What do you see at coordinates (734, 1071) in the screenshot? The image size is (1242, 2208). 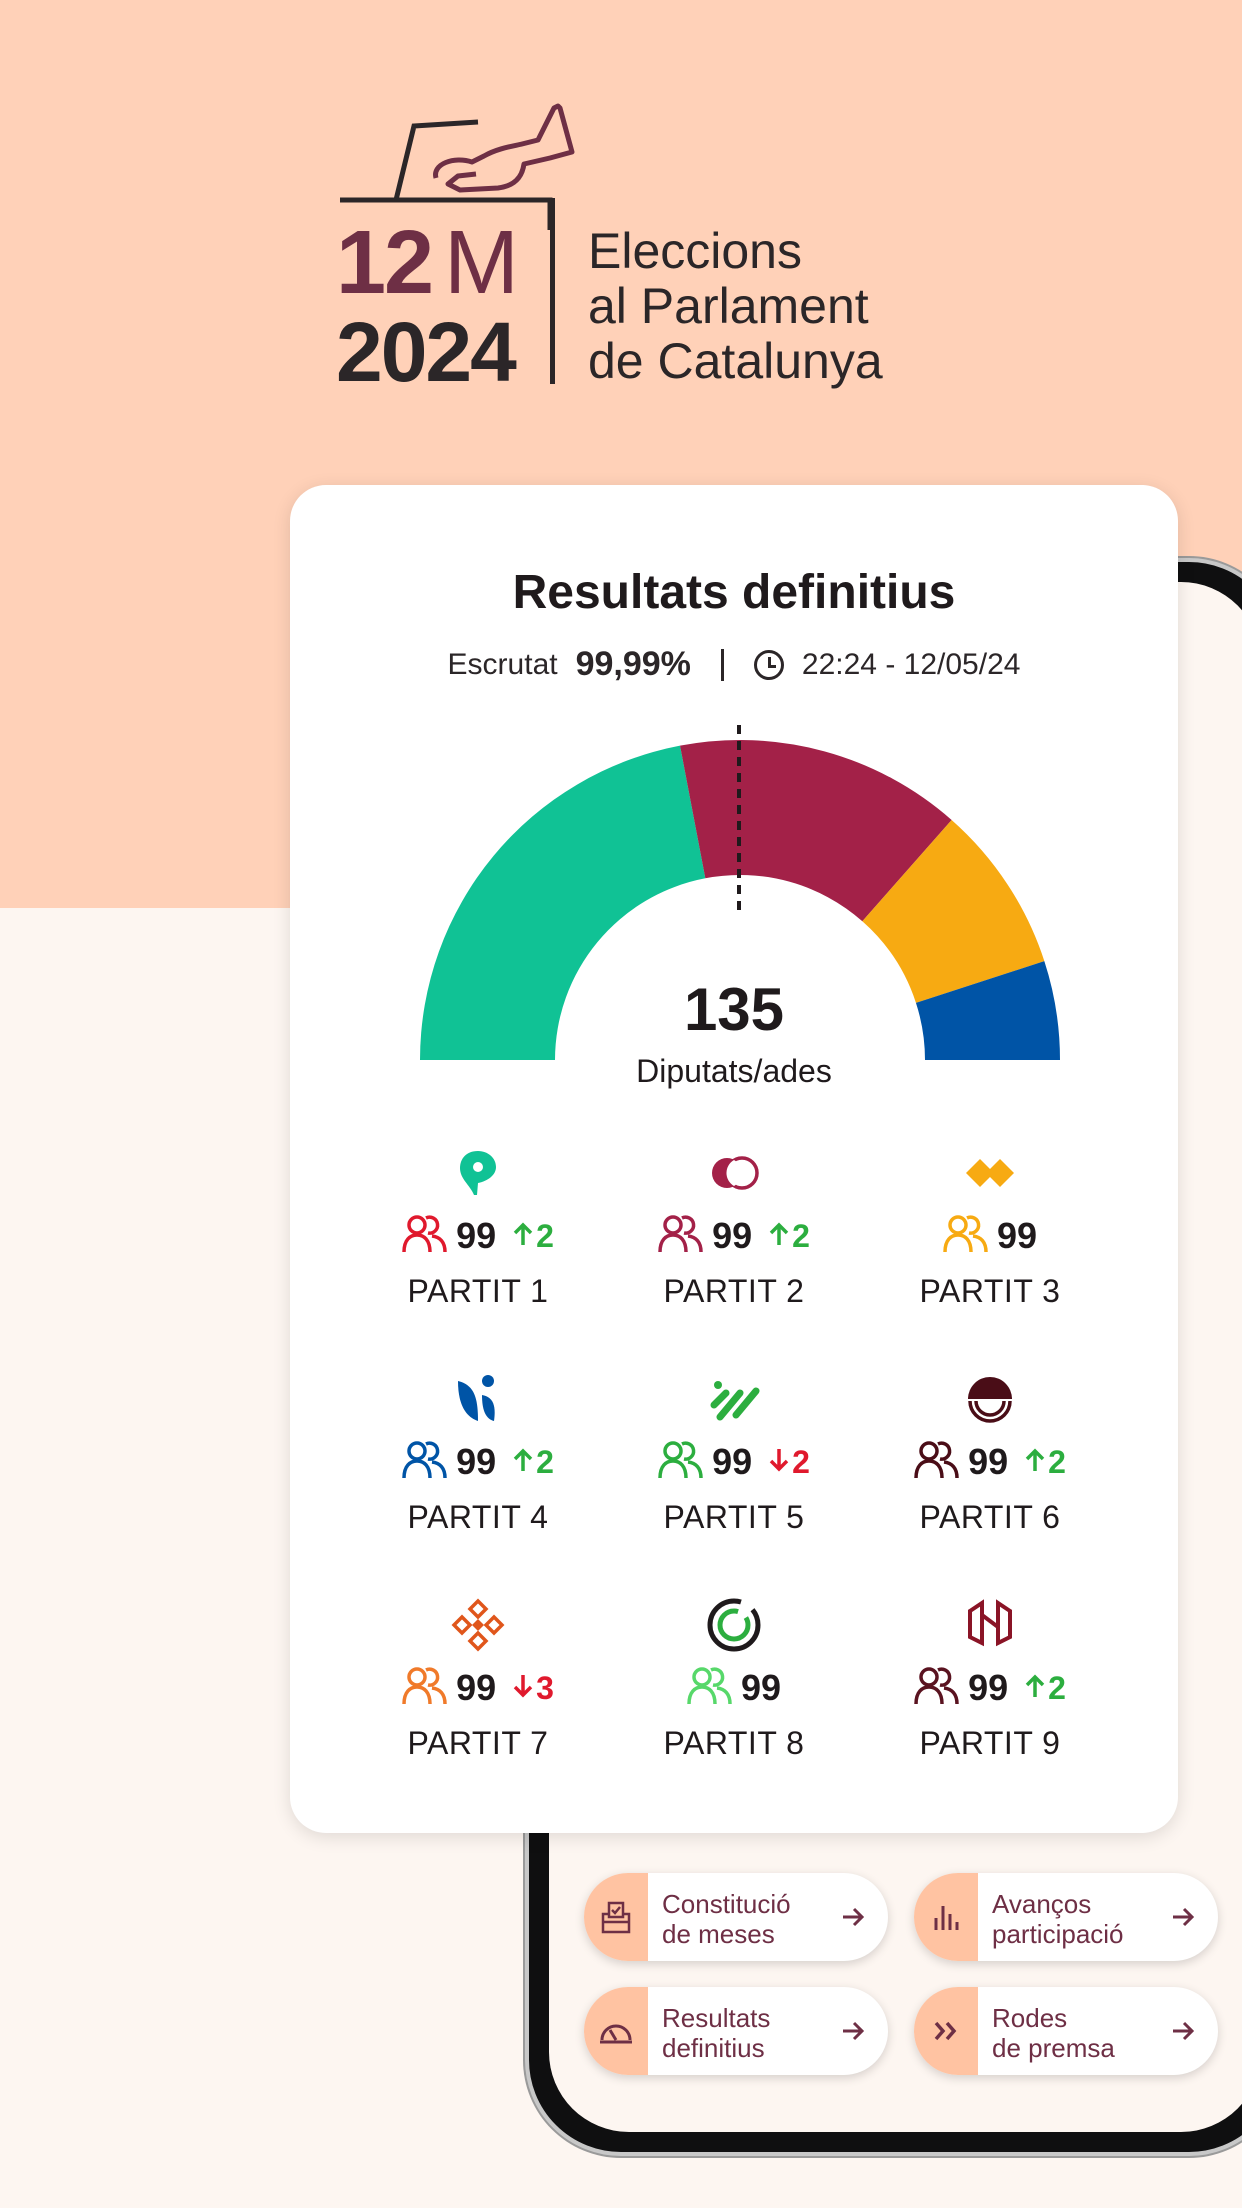 I see `total-seats-label: Diputats/ades` at bounding box center [734, 1071].